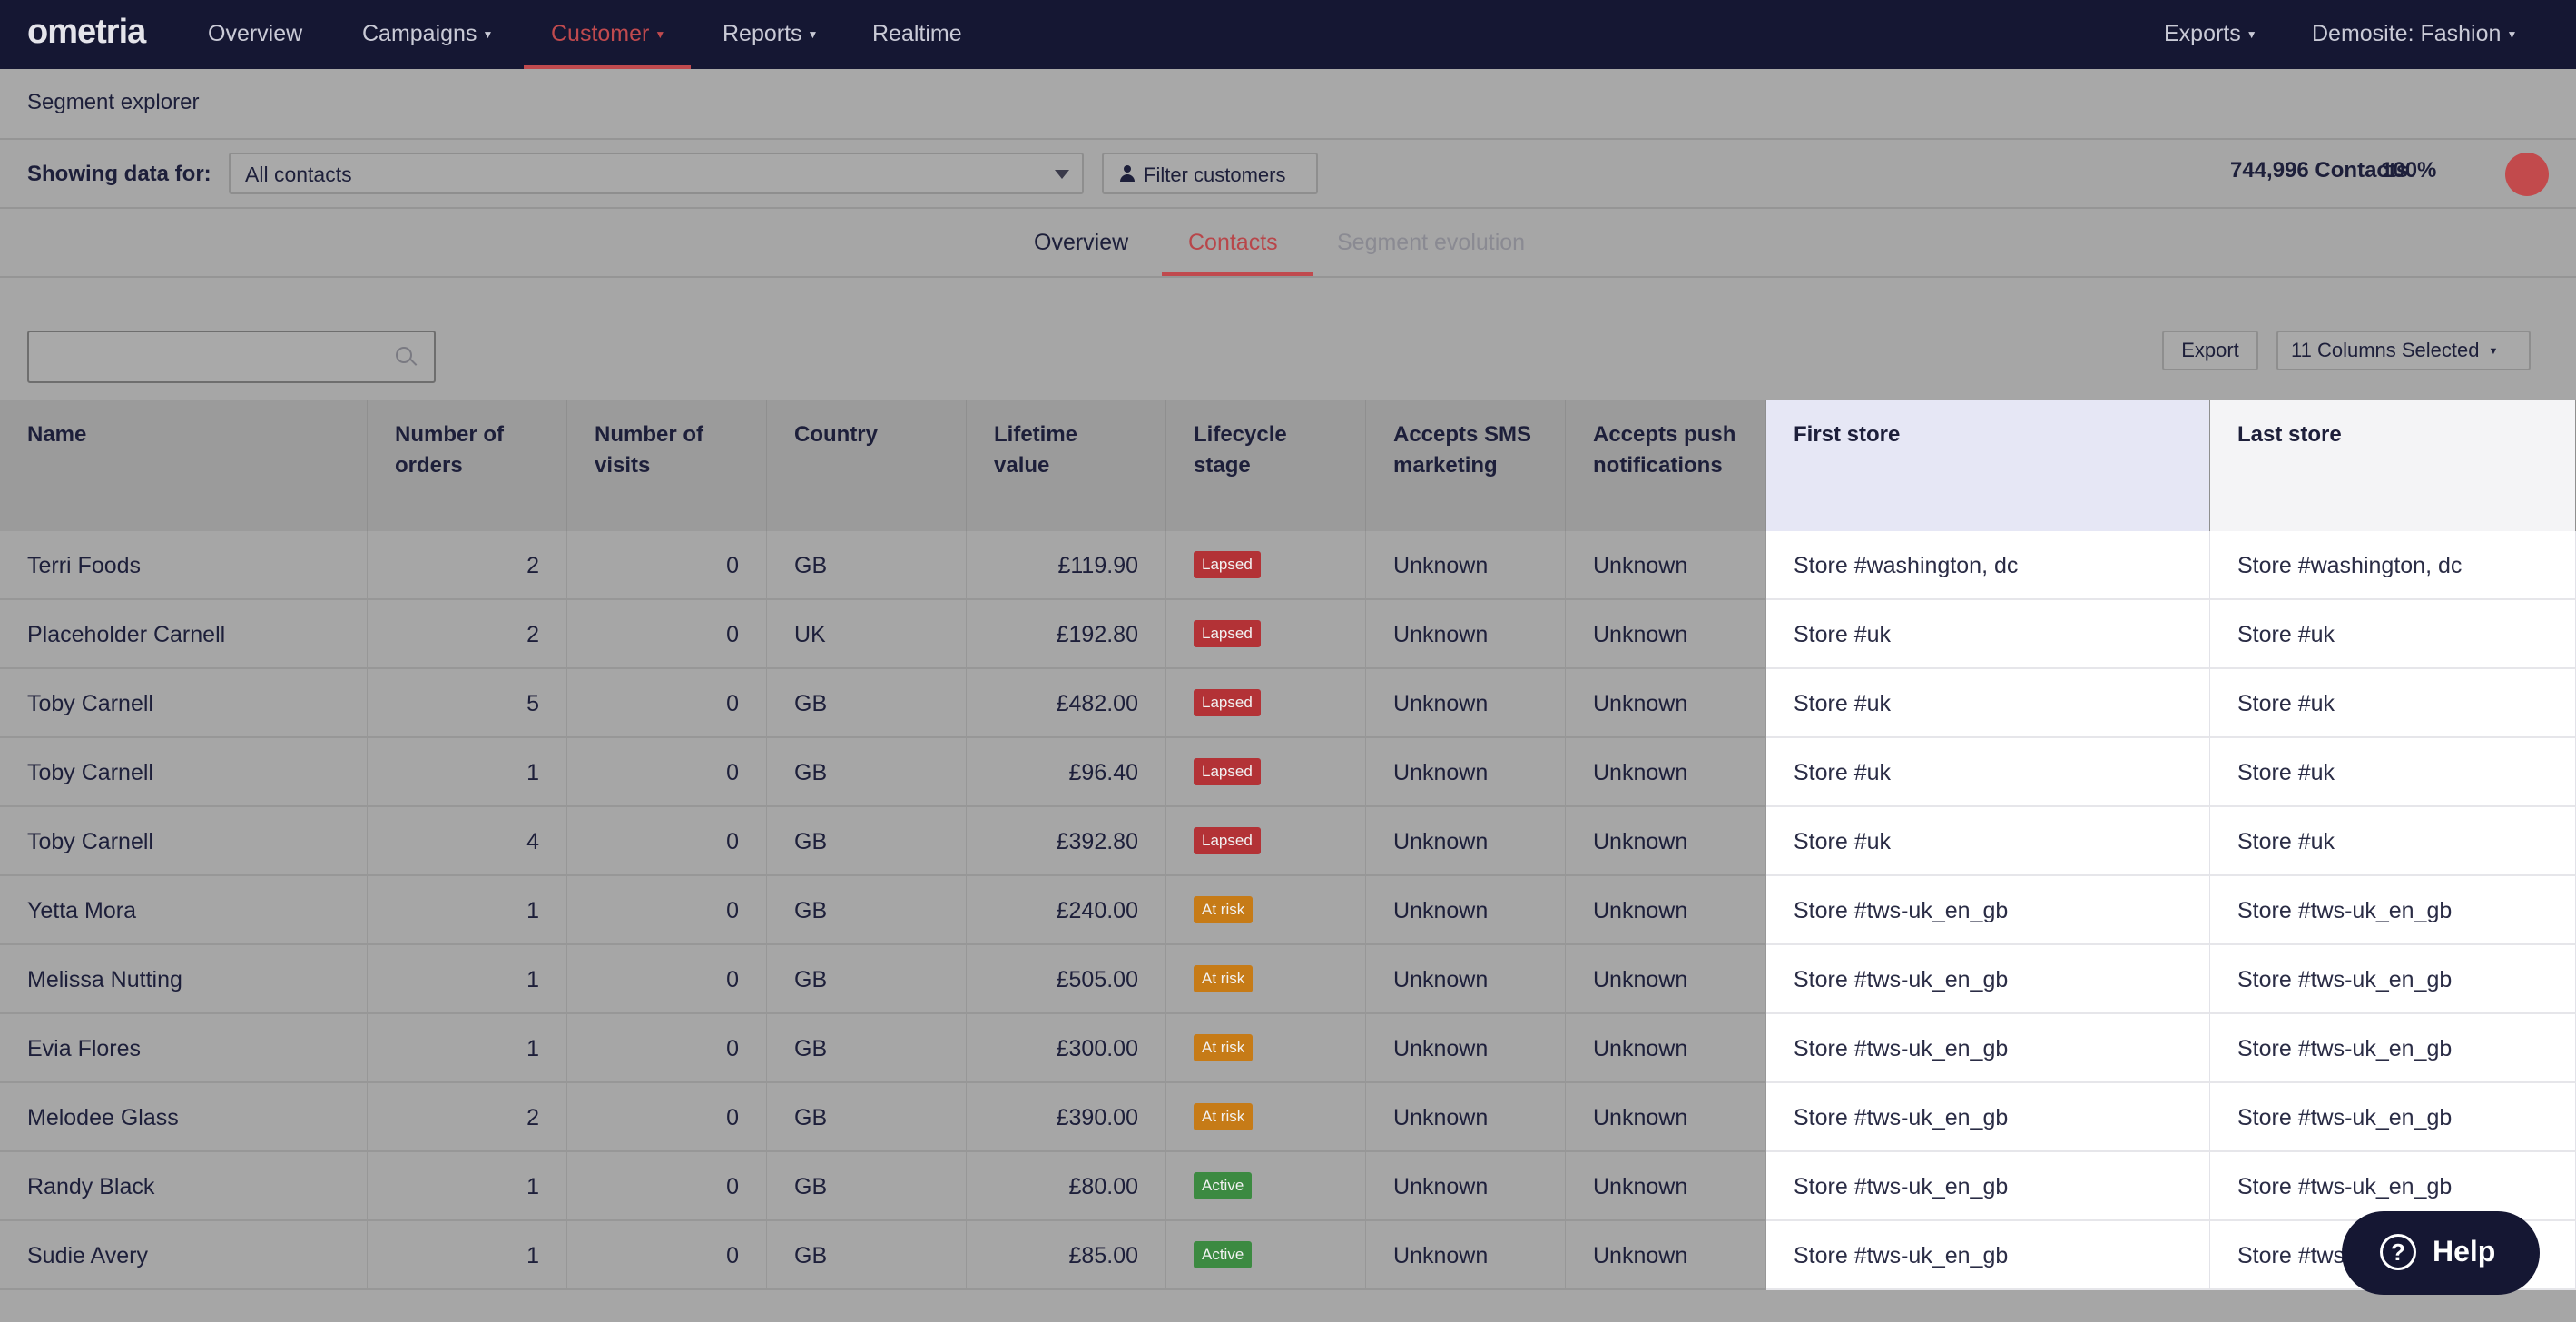 Image resolution: width=2576 pixels, height=1322 pixels. I want to click on search-icon, so click(407, 358).